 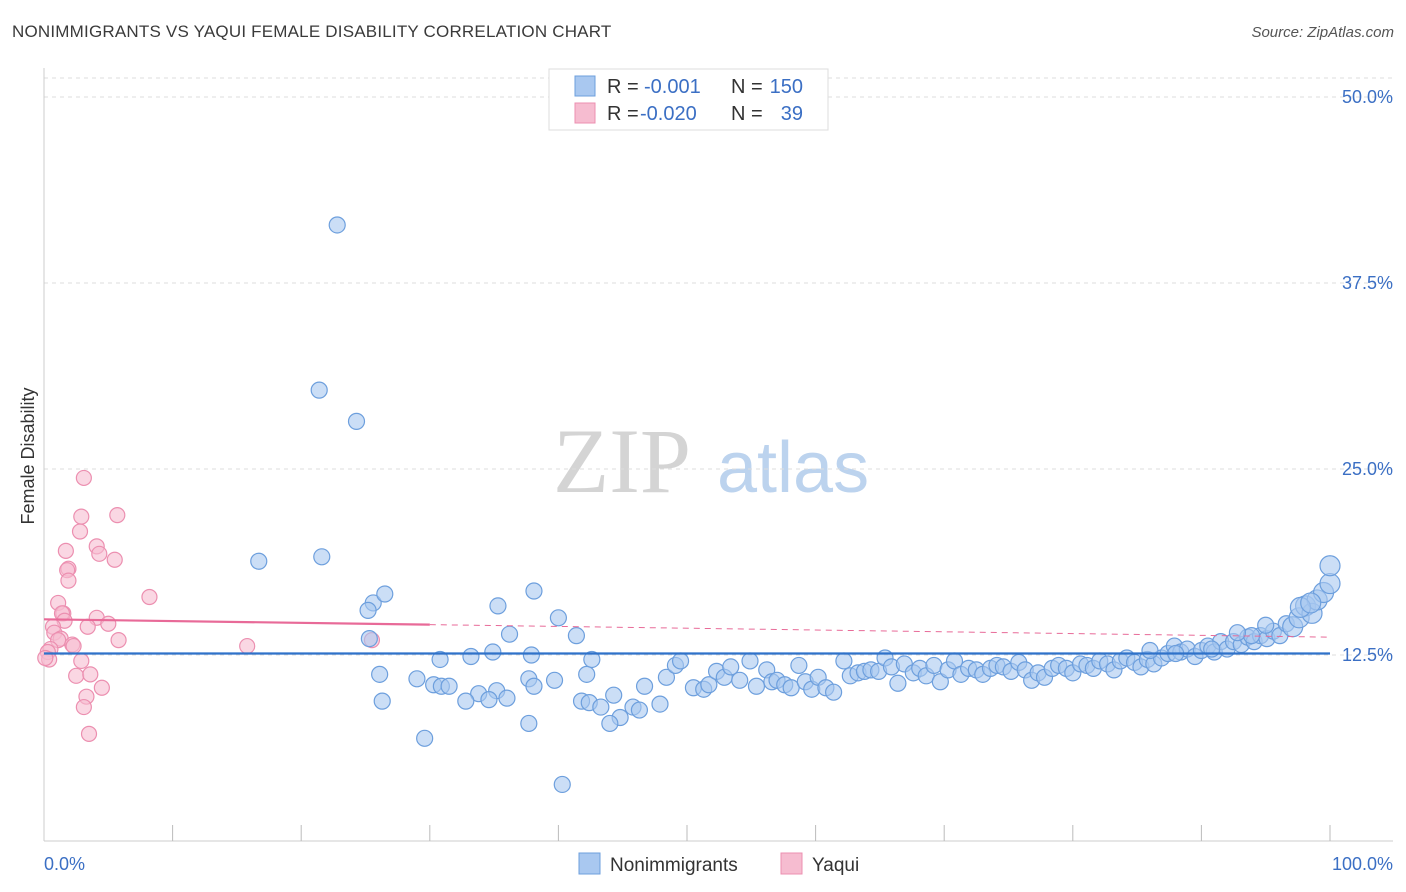 I want to click on legend-r-label-2: R =, so click(x=623, y=114).